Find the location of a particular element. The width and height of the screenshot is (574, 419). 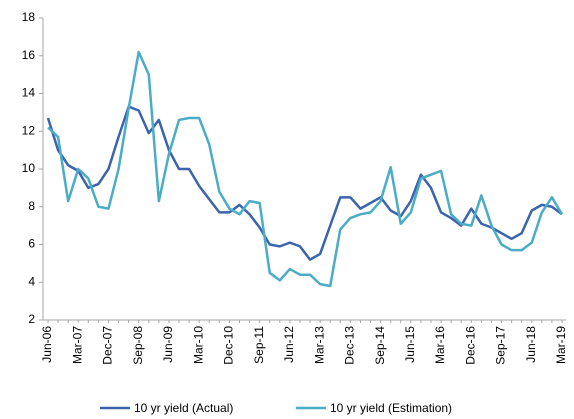

y-tick-label: 18 is located at coordinates (29, 17).